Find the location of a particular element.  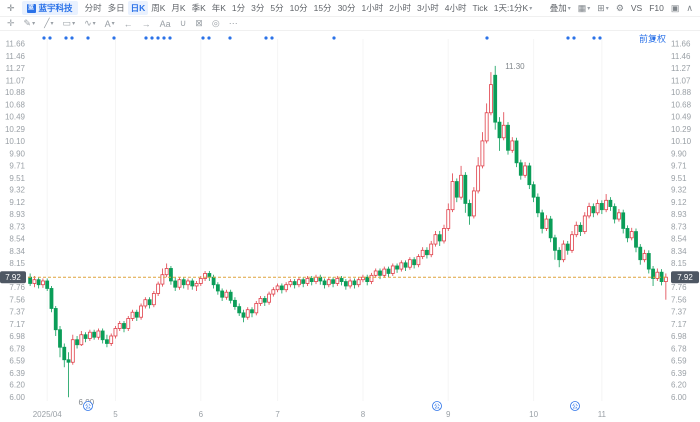

font-size-tool: Aa is located at coordinates (165, 23).